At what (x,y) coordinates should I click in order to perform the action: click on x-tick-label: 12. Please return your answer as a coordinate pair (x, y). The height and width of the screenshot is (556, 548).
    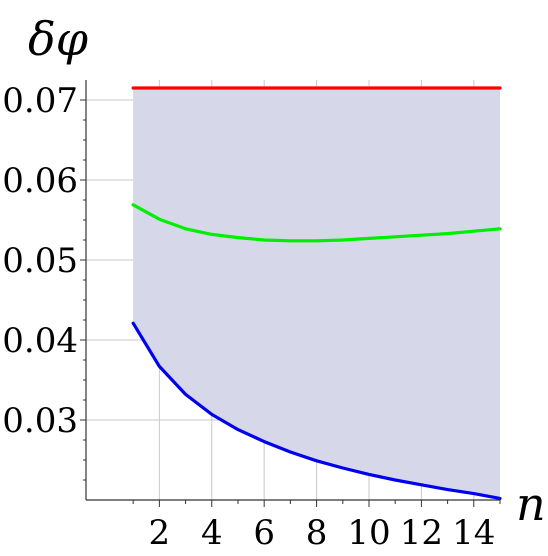
    Looking at the image, I should click on (421, 533).